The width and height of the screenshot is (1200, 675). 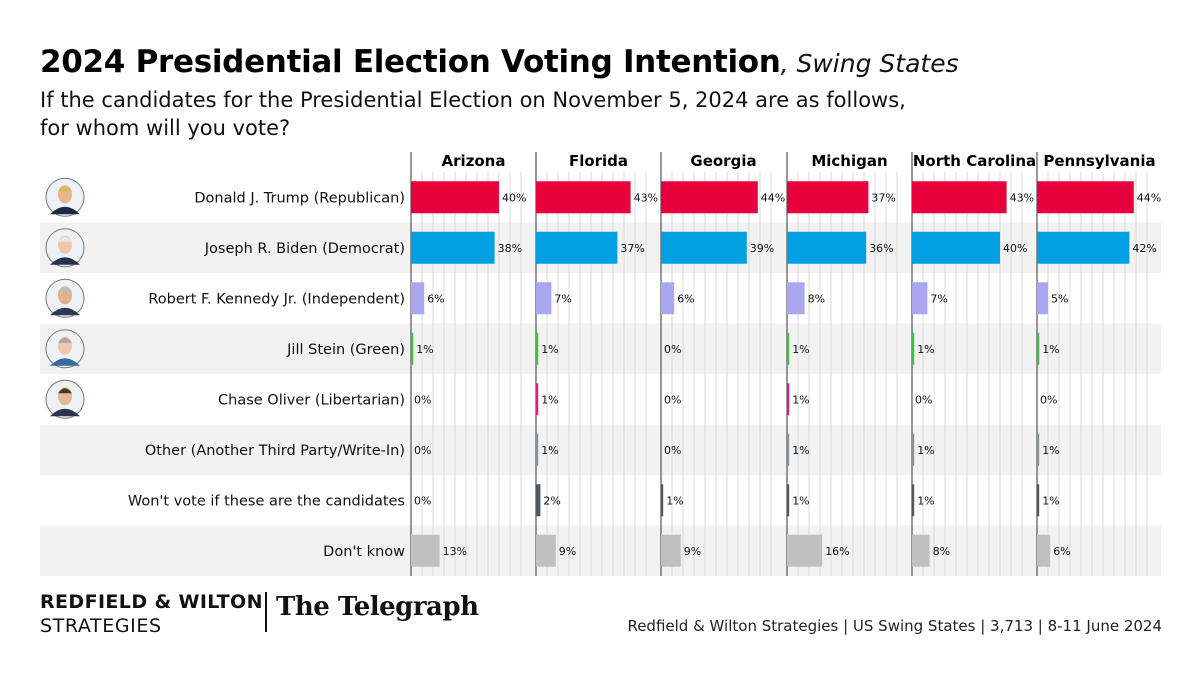 What do you see at coordinates (869, 63) in the screenshot?
I see `chart-subtitle: , Swing States` at bounding box center [869, 63].